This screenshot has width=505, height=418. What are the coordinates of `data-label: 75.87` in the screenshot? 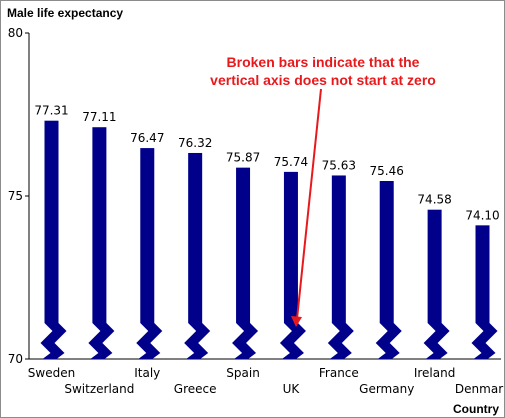 It's located at (243, 158).